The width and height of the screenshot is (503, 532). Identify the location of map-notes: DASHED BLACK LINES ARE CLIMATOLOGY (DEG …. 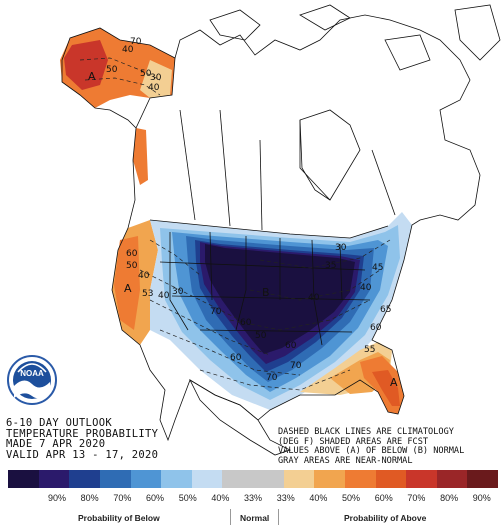
(389, 446).